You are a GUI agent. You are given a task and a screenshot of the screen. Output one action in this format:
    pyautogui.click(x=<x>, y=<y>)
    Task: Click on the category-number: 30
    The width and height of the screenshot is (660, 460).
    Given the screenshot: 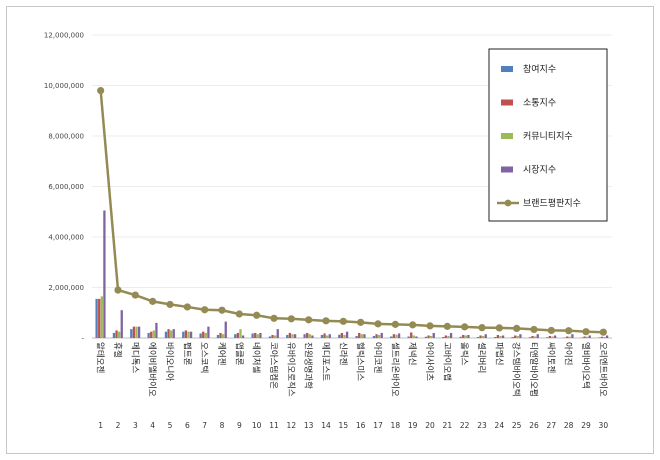 What is the action you would take?
    pyautogui.click(x=604, y=425)
    